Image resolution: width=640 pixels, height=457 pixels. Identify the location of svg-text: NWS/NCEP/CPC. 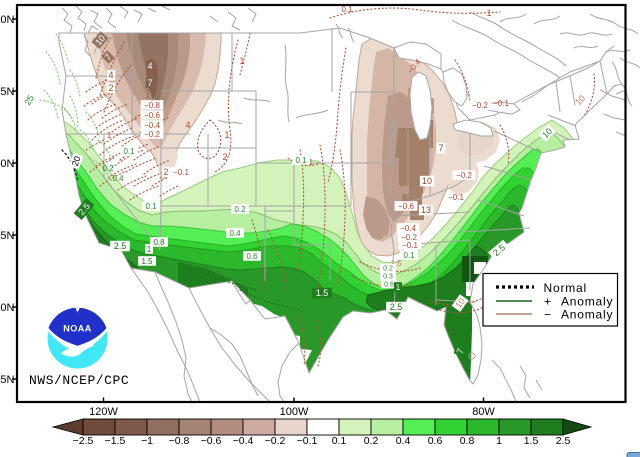
(79, 380).